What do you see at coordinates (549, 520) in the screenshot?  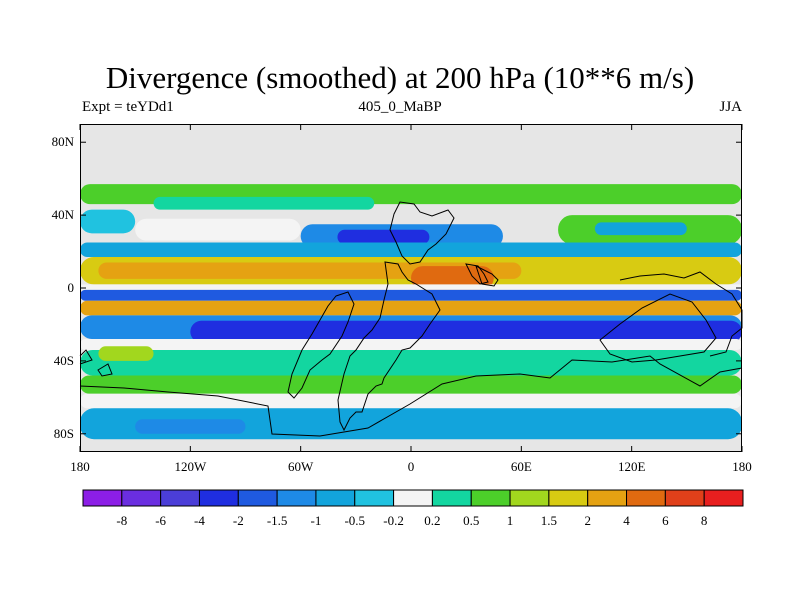 I see `colorbar-label: 1.5` at bounding box center [549, 520].